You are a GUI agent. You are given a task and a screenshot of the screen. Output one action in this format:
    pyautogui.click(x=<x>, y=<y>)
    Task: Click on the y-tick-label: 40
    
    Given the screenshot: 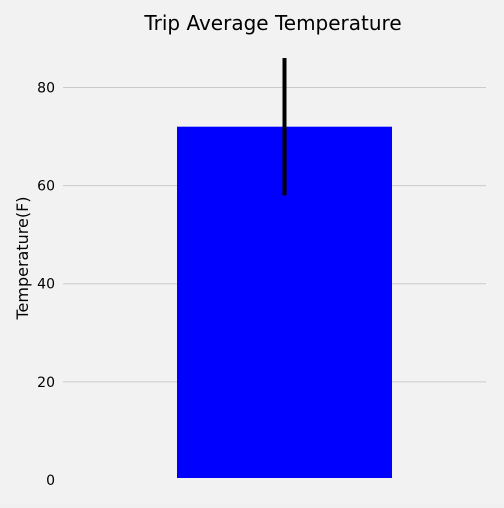 What is the action you would take?
    pyautogui.click(x=46, y=285)
    